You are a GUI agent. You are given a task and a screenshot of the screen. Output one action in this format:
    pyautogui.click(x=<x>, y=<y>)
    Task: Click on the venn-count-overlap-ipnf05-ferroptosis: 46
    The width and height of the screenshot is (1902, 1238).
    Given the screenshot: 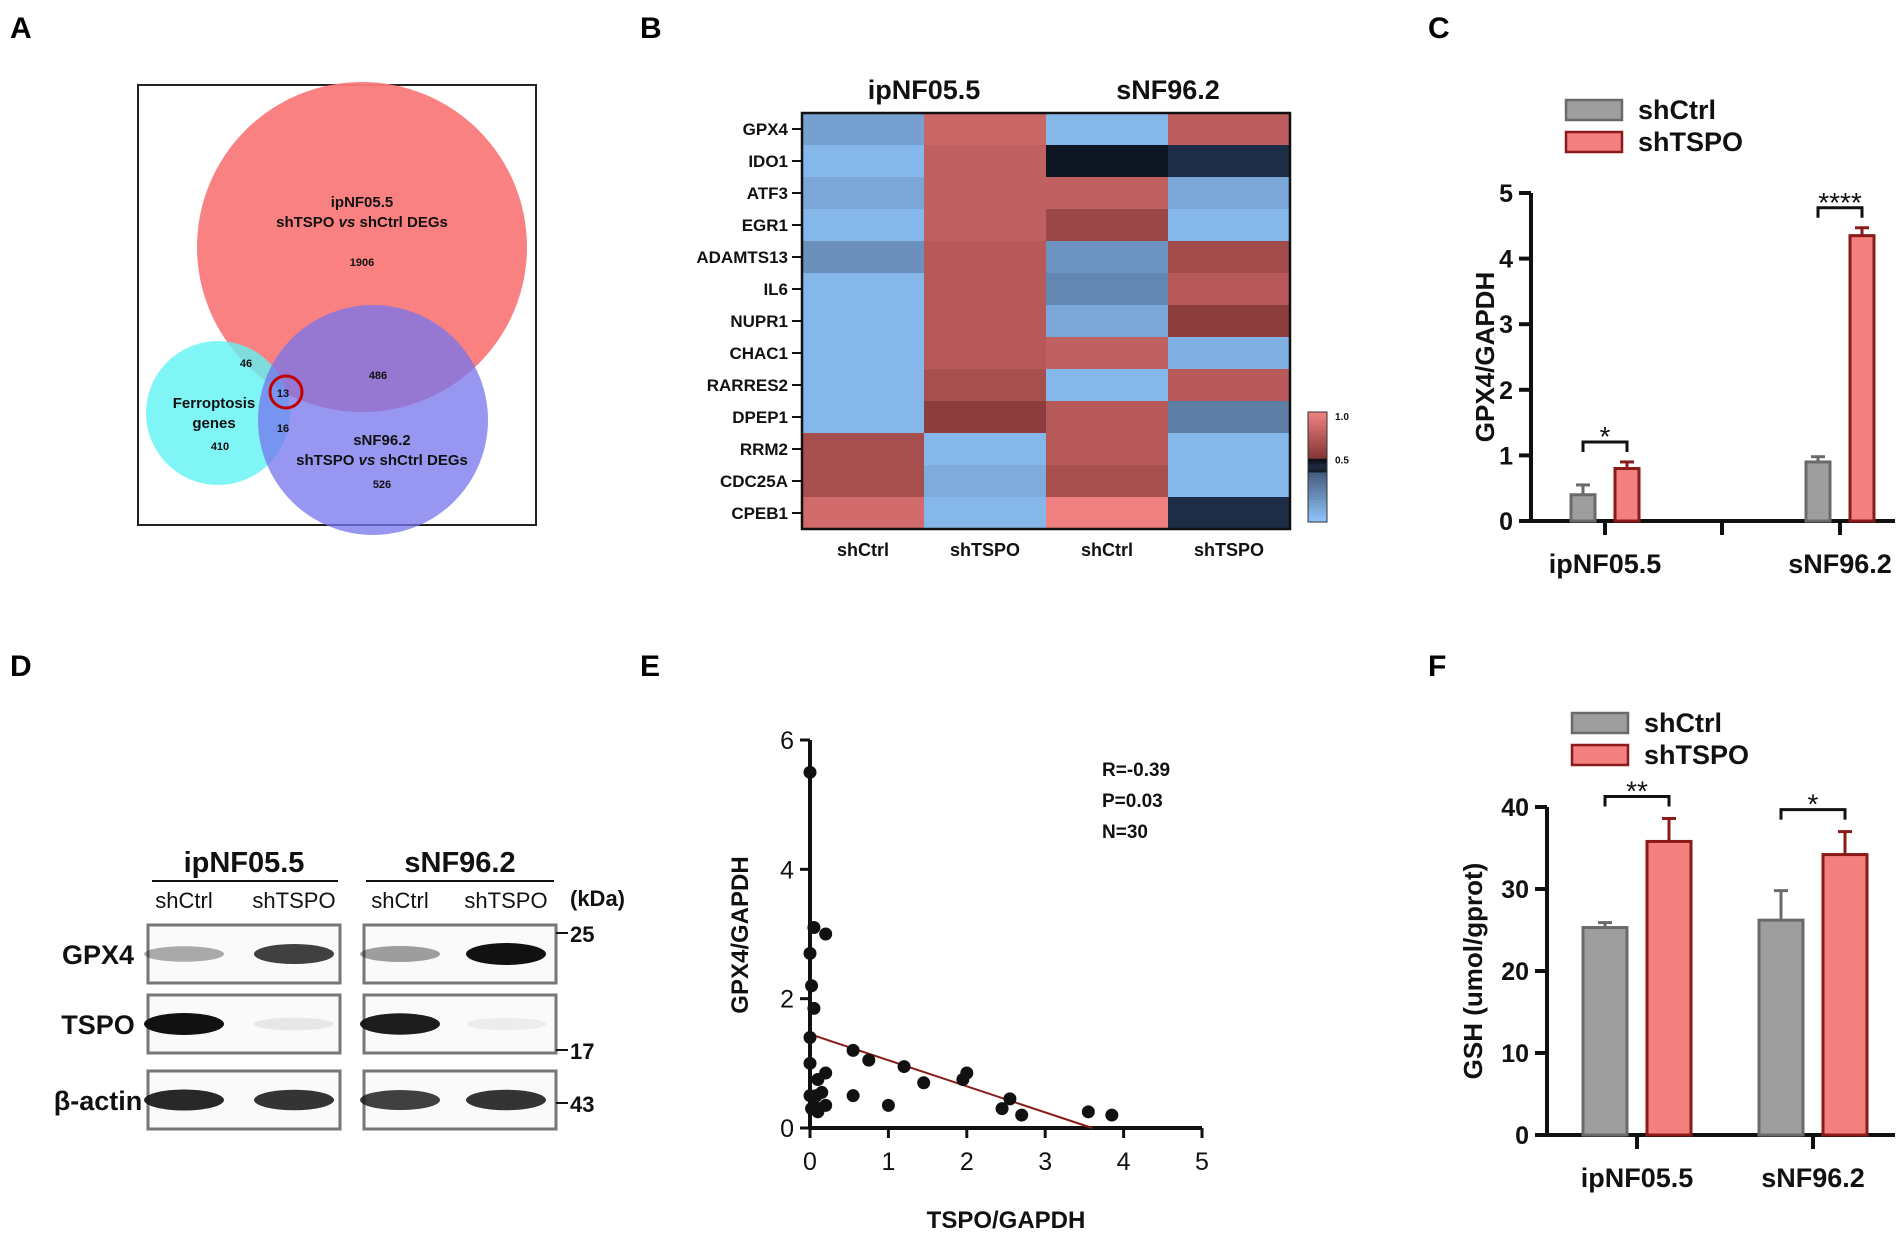 What is the action you would take?
    pyautogui.click(x=246, y=364)
    